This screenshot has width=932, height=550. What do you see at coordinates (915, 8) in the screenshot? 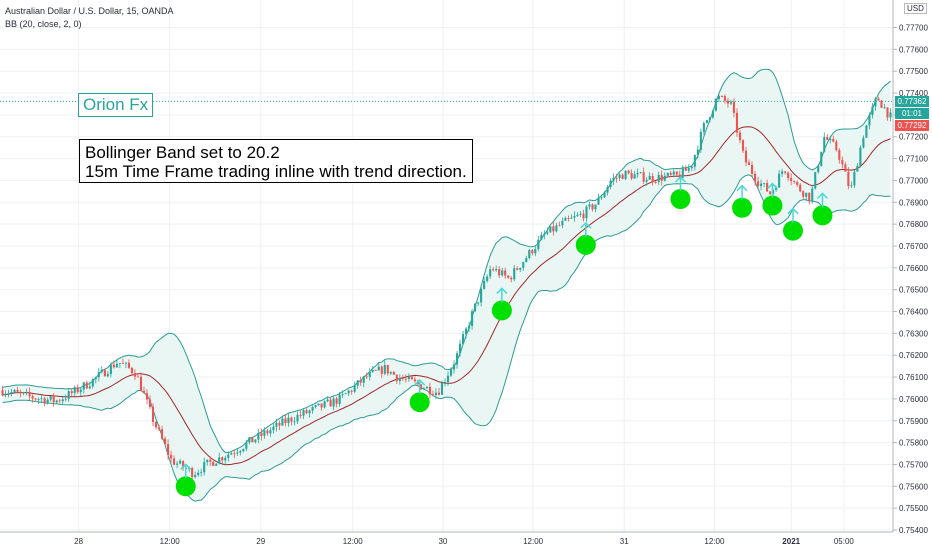
I see `currency-label: USD` at bounding box center [915, 8].